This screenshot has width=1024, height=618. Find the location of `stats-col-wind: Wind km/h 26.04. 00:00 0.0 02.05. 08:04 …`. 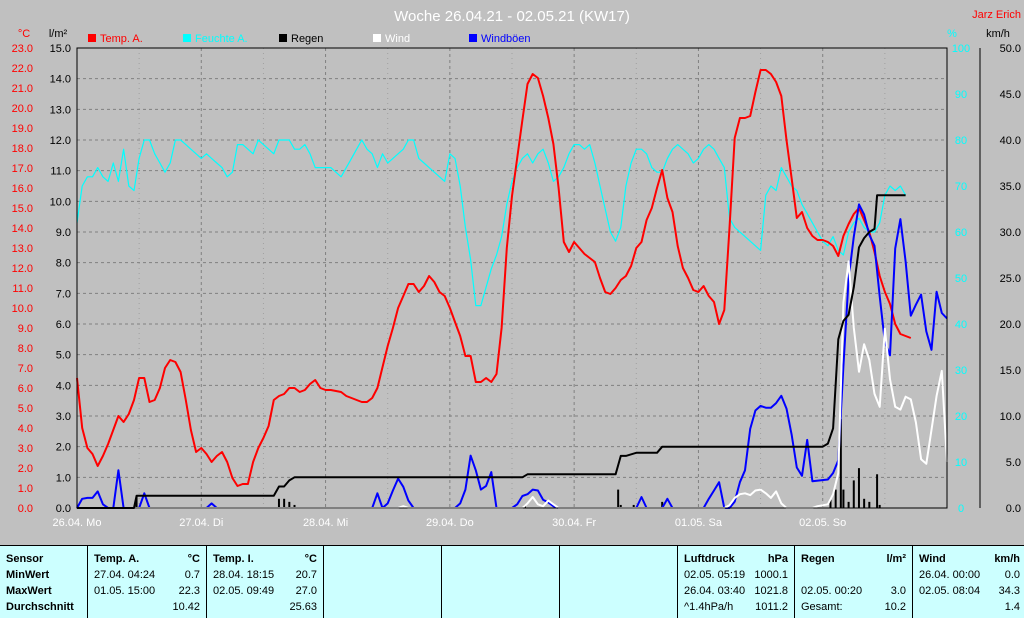

stats-col-wind: Wind km/h 26.04. 00:00 0.0 02.05. 08:04 … is located at coordinates (968, 582).